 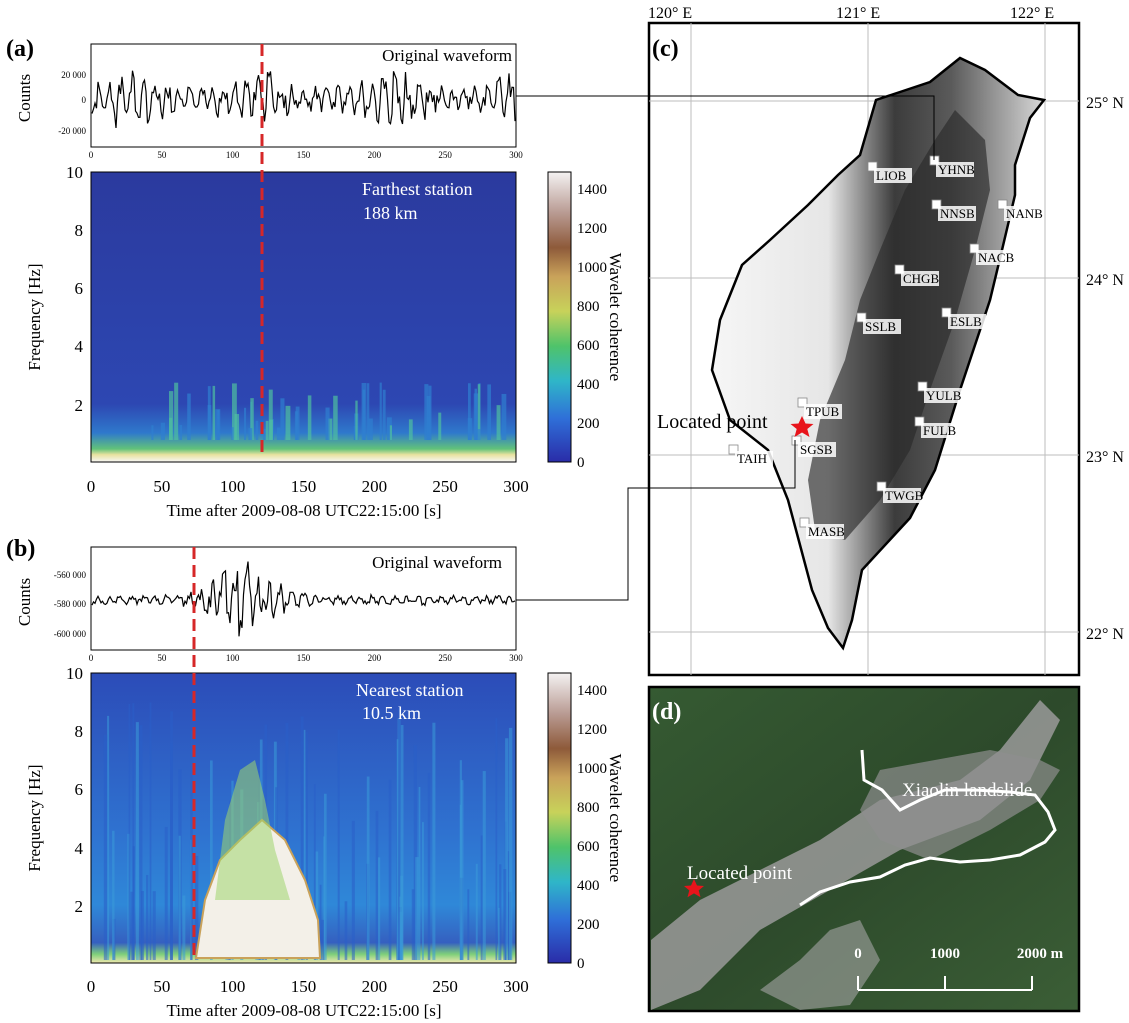 I want to click on panel-a-wave-ytick: 20 000, so click(x=73, y=75).